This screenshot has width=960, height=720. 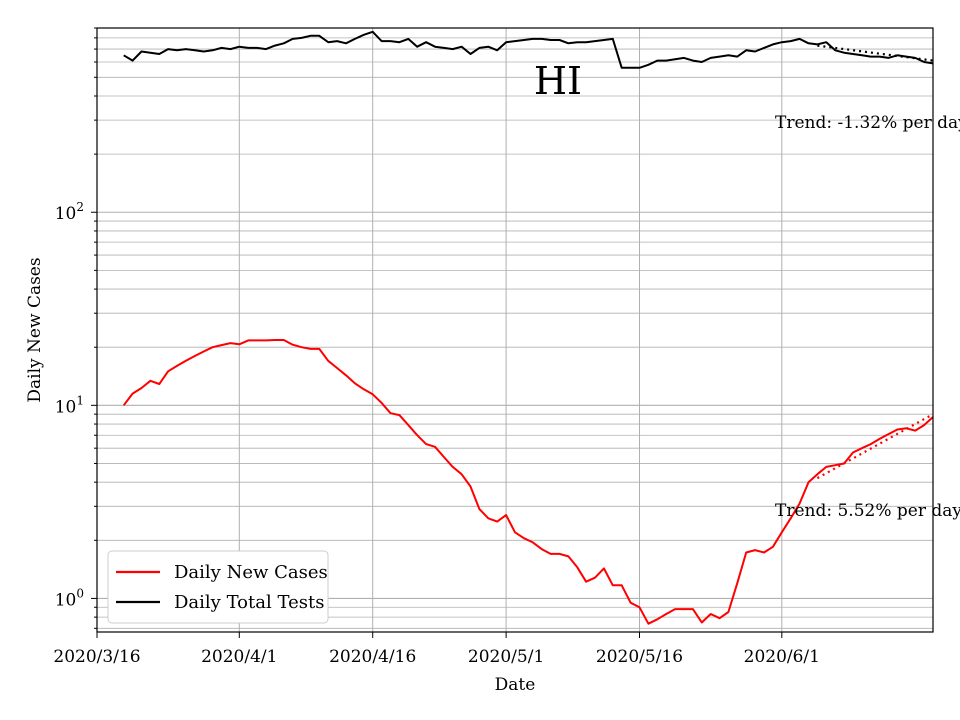 What do you see at coordinates (35, 329) in the screenshot?
I see `y-axis-label: Daily New Cases` at bounding box center [35, 329].